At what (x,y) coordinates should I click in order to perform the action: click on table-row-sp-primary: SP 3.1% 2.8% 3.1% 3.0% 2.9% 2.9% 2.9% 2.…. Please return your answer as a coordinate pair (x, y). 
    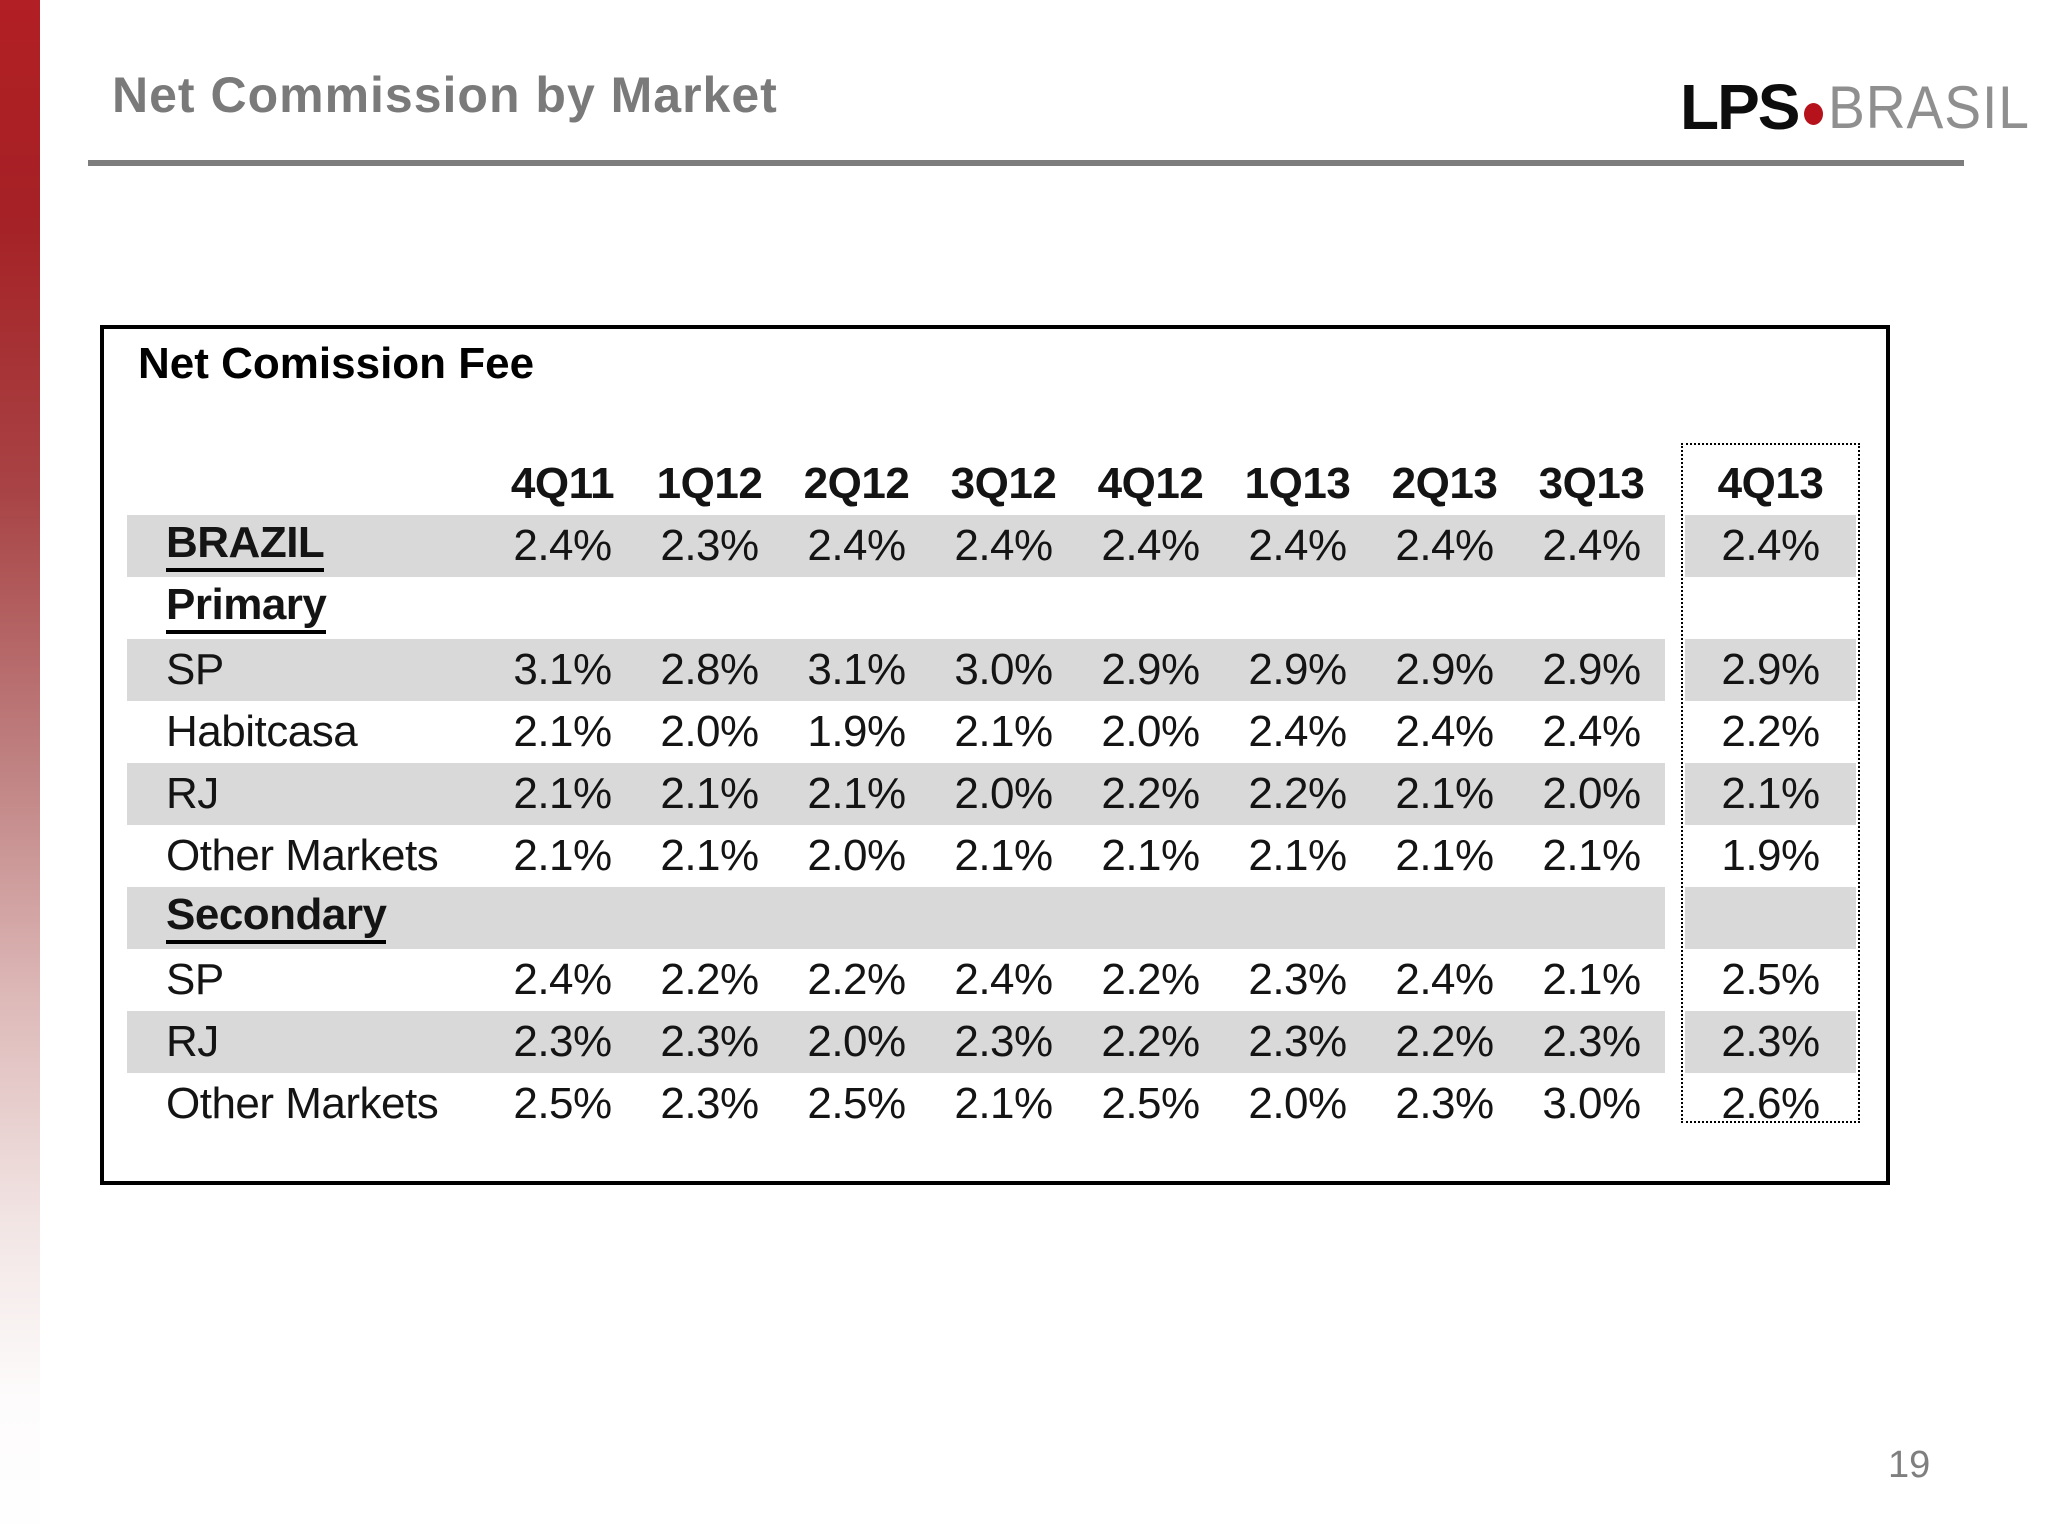
    Looking at the image, I should click on (995, 670).